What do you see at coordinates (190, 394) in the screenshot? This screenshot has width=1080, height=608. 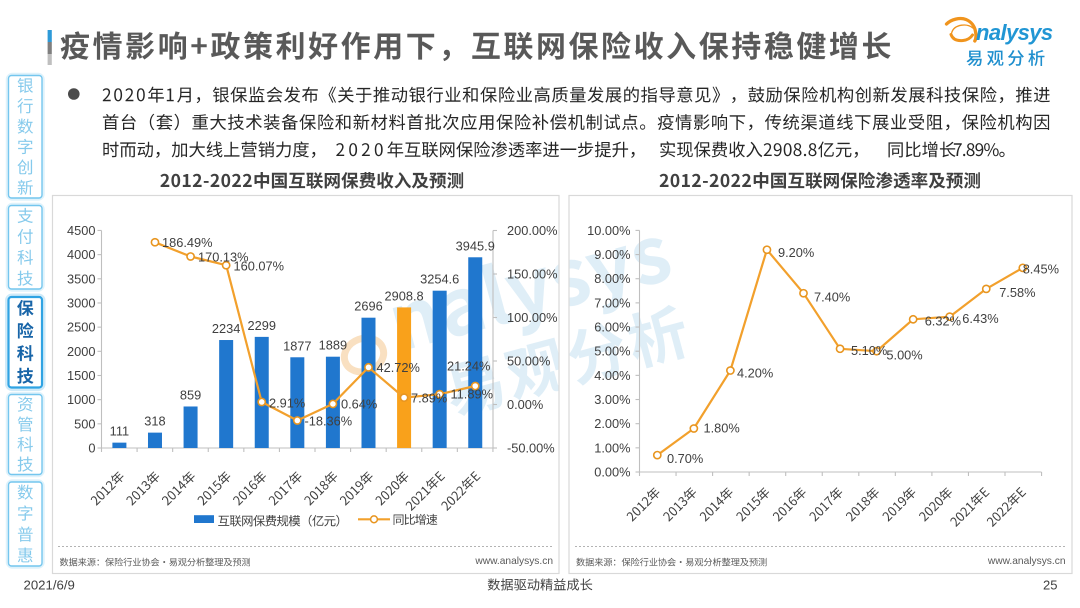 I see `svg-text: 859` at bounding box center [190, 394].